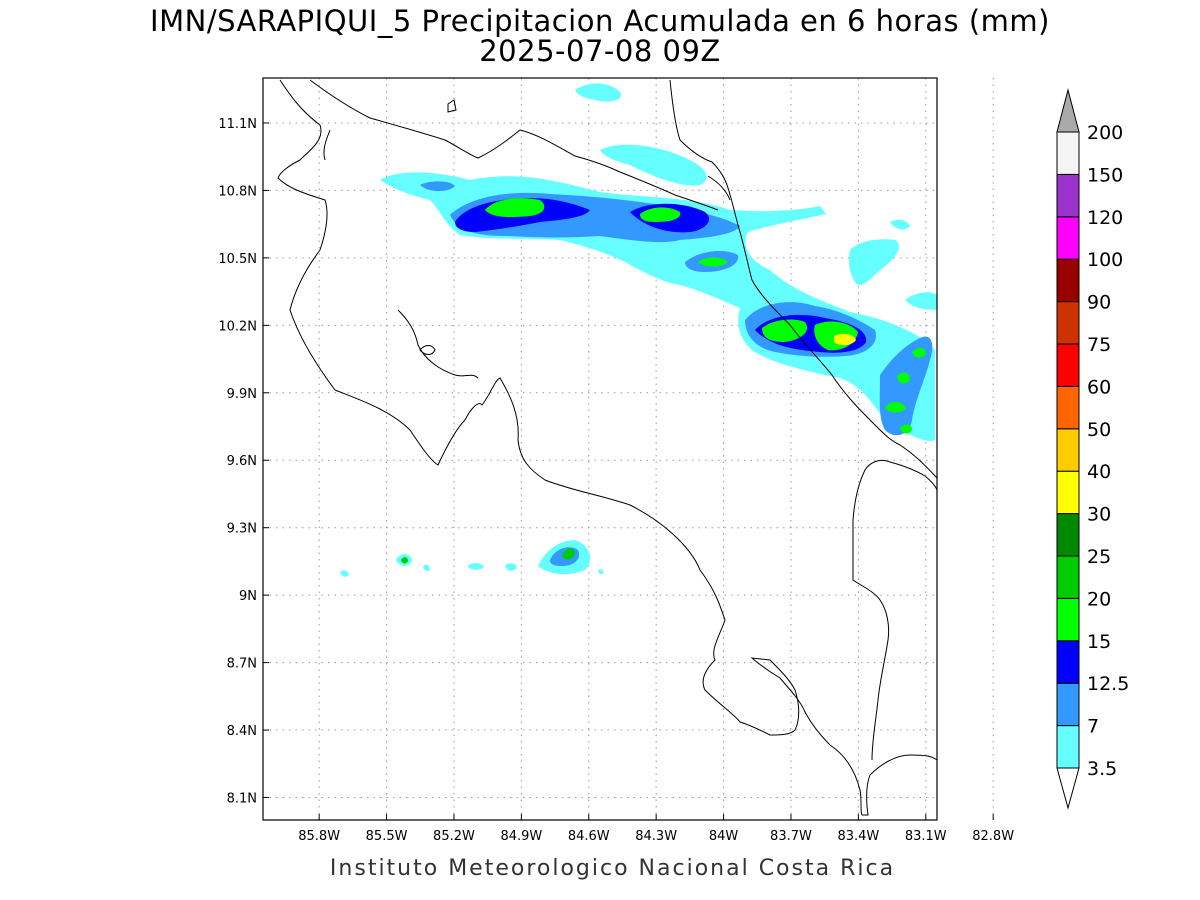 The height and width of the screenshot is (900, 1200). I want to click on tick-label-lon-6: 84W, so click(724, 836).